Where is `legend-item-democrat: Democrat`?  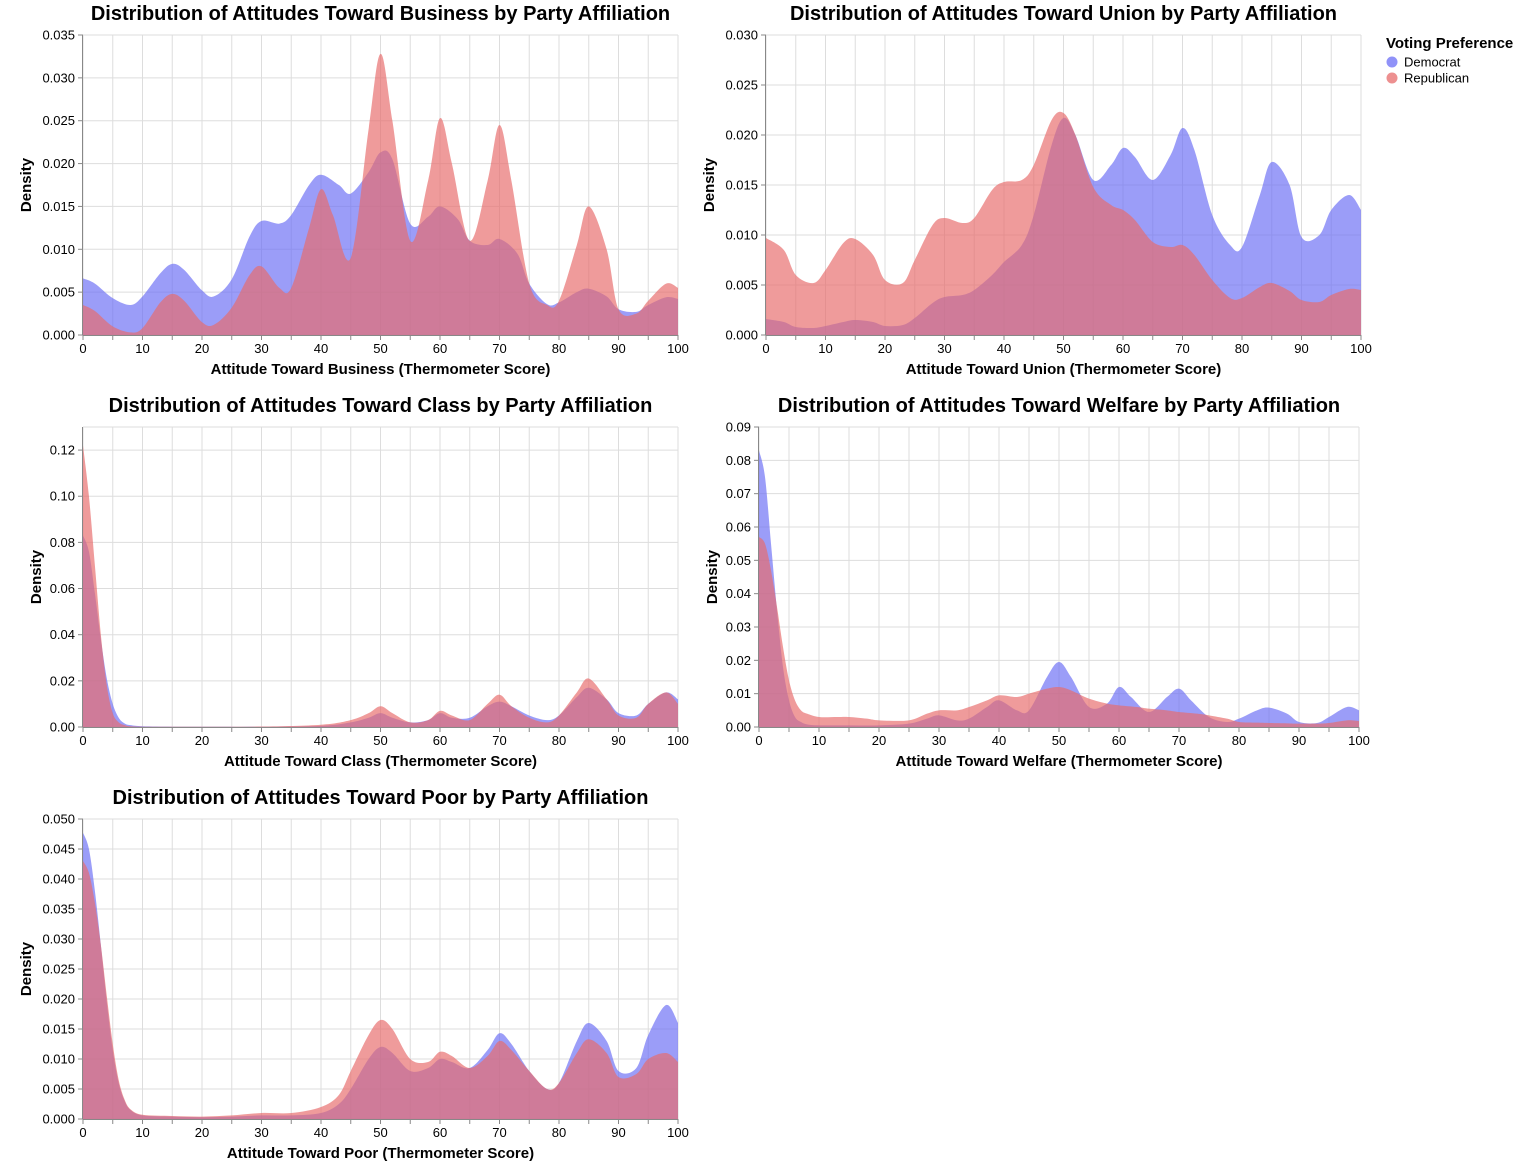
legend-item-democrat: Democrat is located at coordinates (1423, 62).